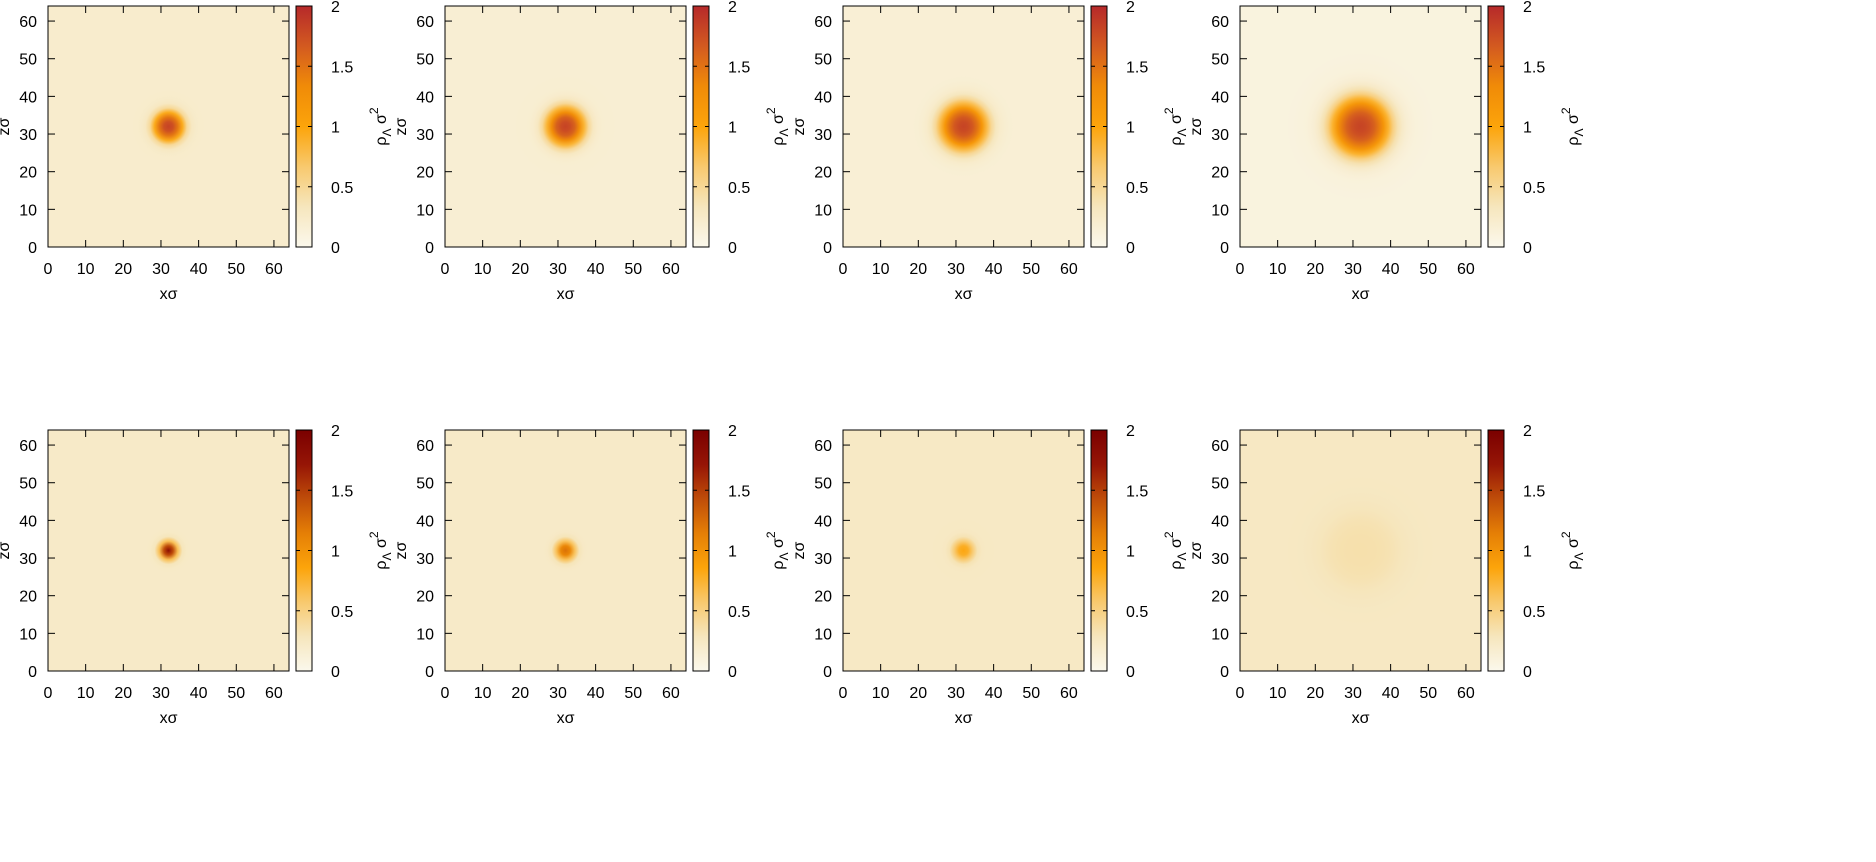  What do you see at coordinates (1534, 67) in the screenshot?
I see `colorbar-tick-label: 1.5` at bounding box center [1534, 67].